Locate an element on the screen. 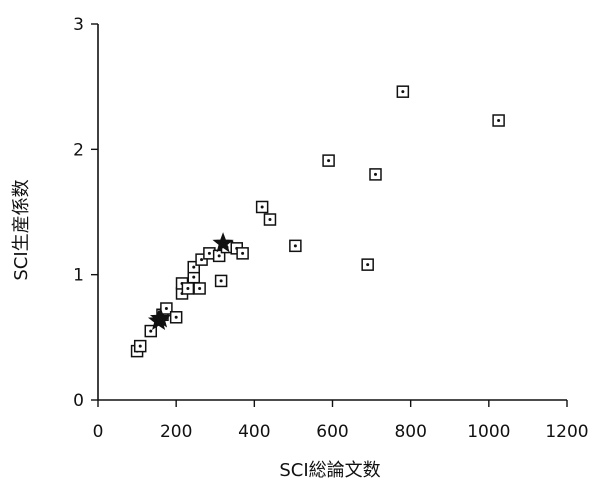 This screenshot has width=589, height=485. x-tick-label: 400 is located at coordinates (254, 432).